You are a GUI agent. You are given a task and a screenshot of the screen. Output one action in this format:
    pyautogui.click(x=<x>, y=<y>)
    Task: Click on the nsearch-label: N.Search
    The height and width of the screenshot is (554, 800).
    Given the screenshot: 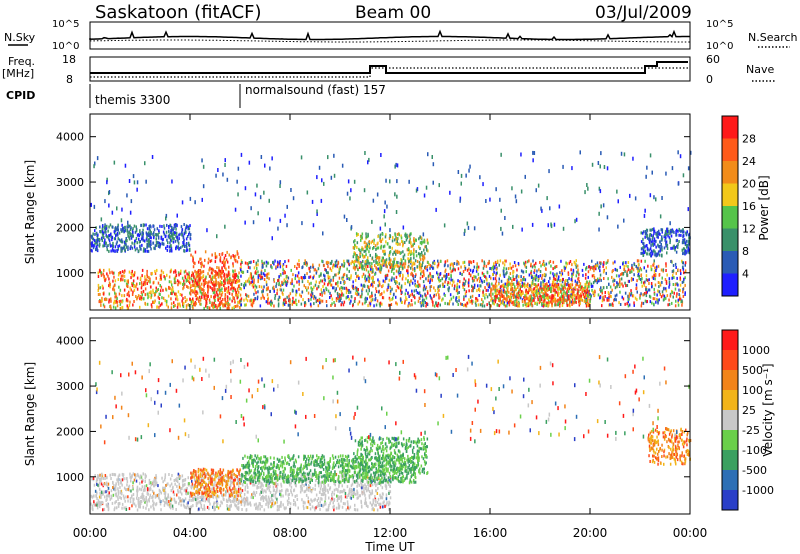 What is the action you would take?
    pyautogui.click(x=773, y=37)
    